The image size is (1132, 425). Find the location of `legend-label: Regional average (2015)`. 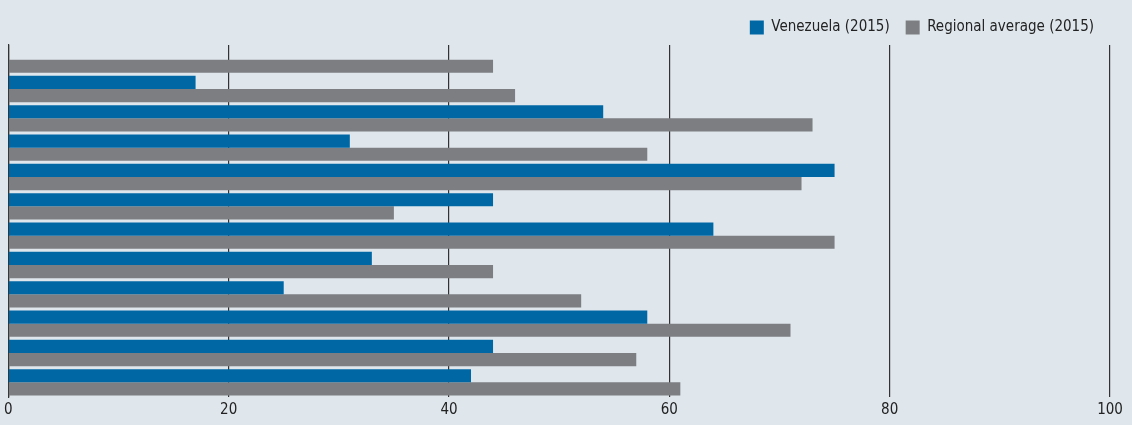

legend-label: Regional average (2015) is located at coordinates (1011, 26).